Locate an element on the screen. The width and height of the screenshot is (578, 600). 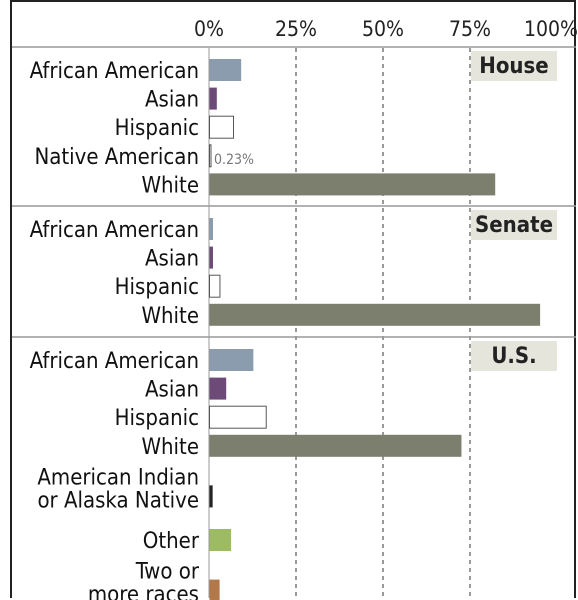
x-tick-label: 100% is located at coordinates (551, 29).